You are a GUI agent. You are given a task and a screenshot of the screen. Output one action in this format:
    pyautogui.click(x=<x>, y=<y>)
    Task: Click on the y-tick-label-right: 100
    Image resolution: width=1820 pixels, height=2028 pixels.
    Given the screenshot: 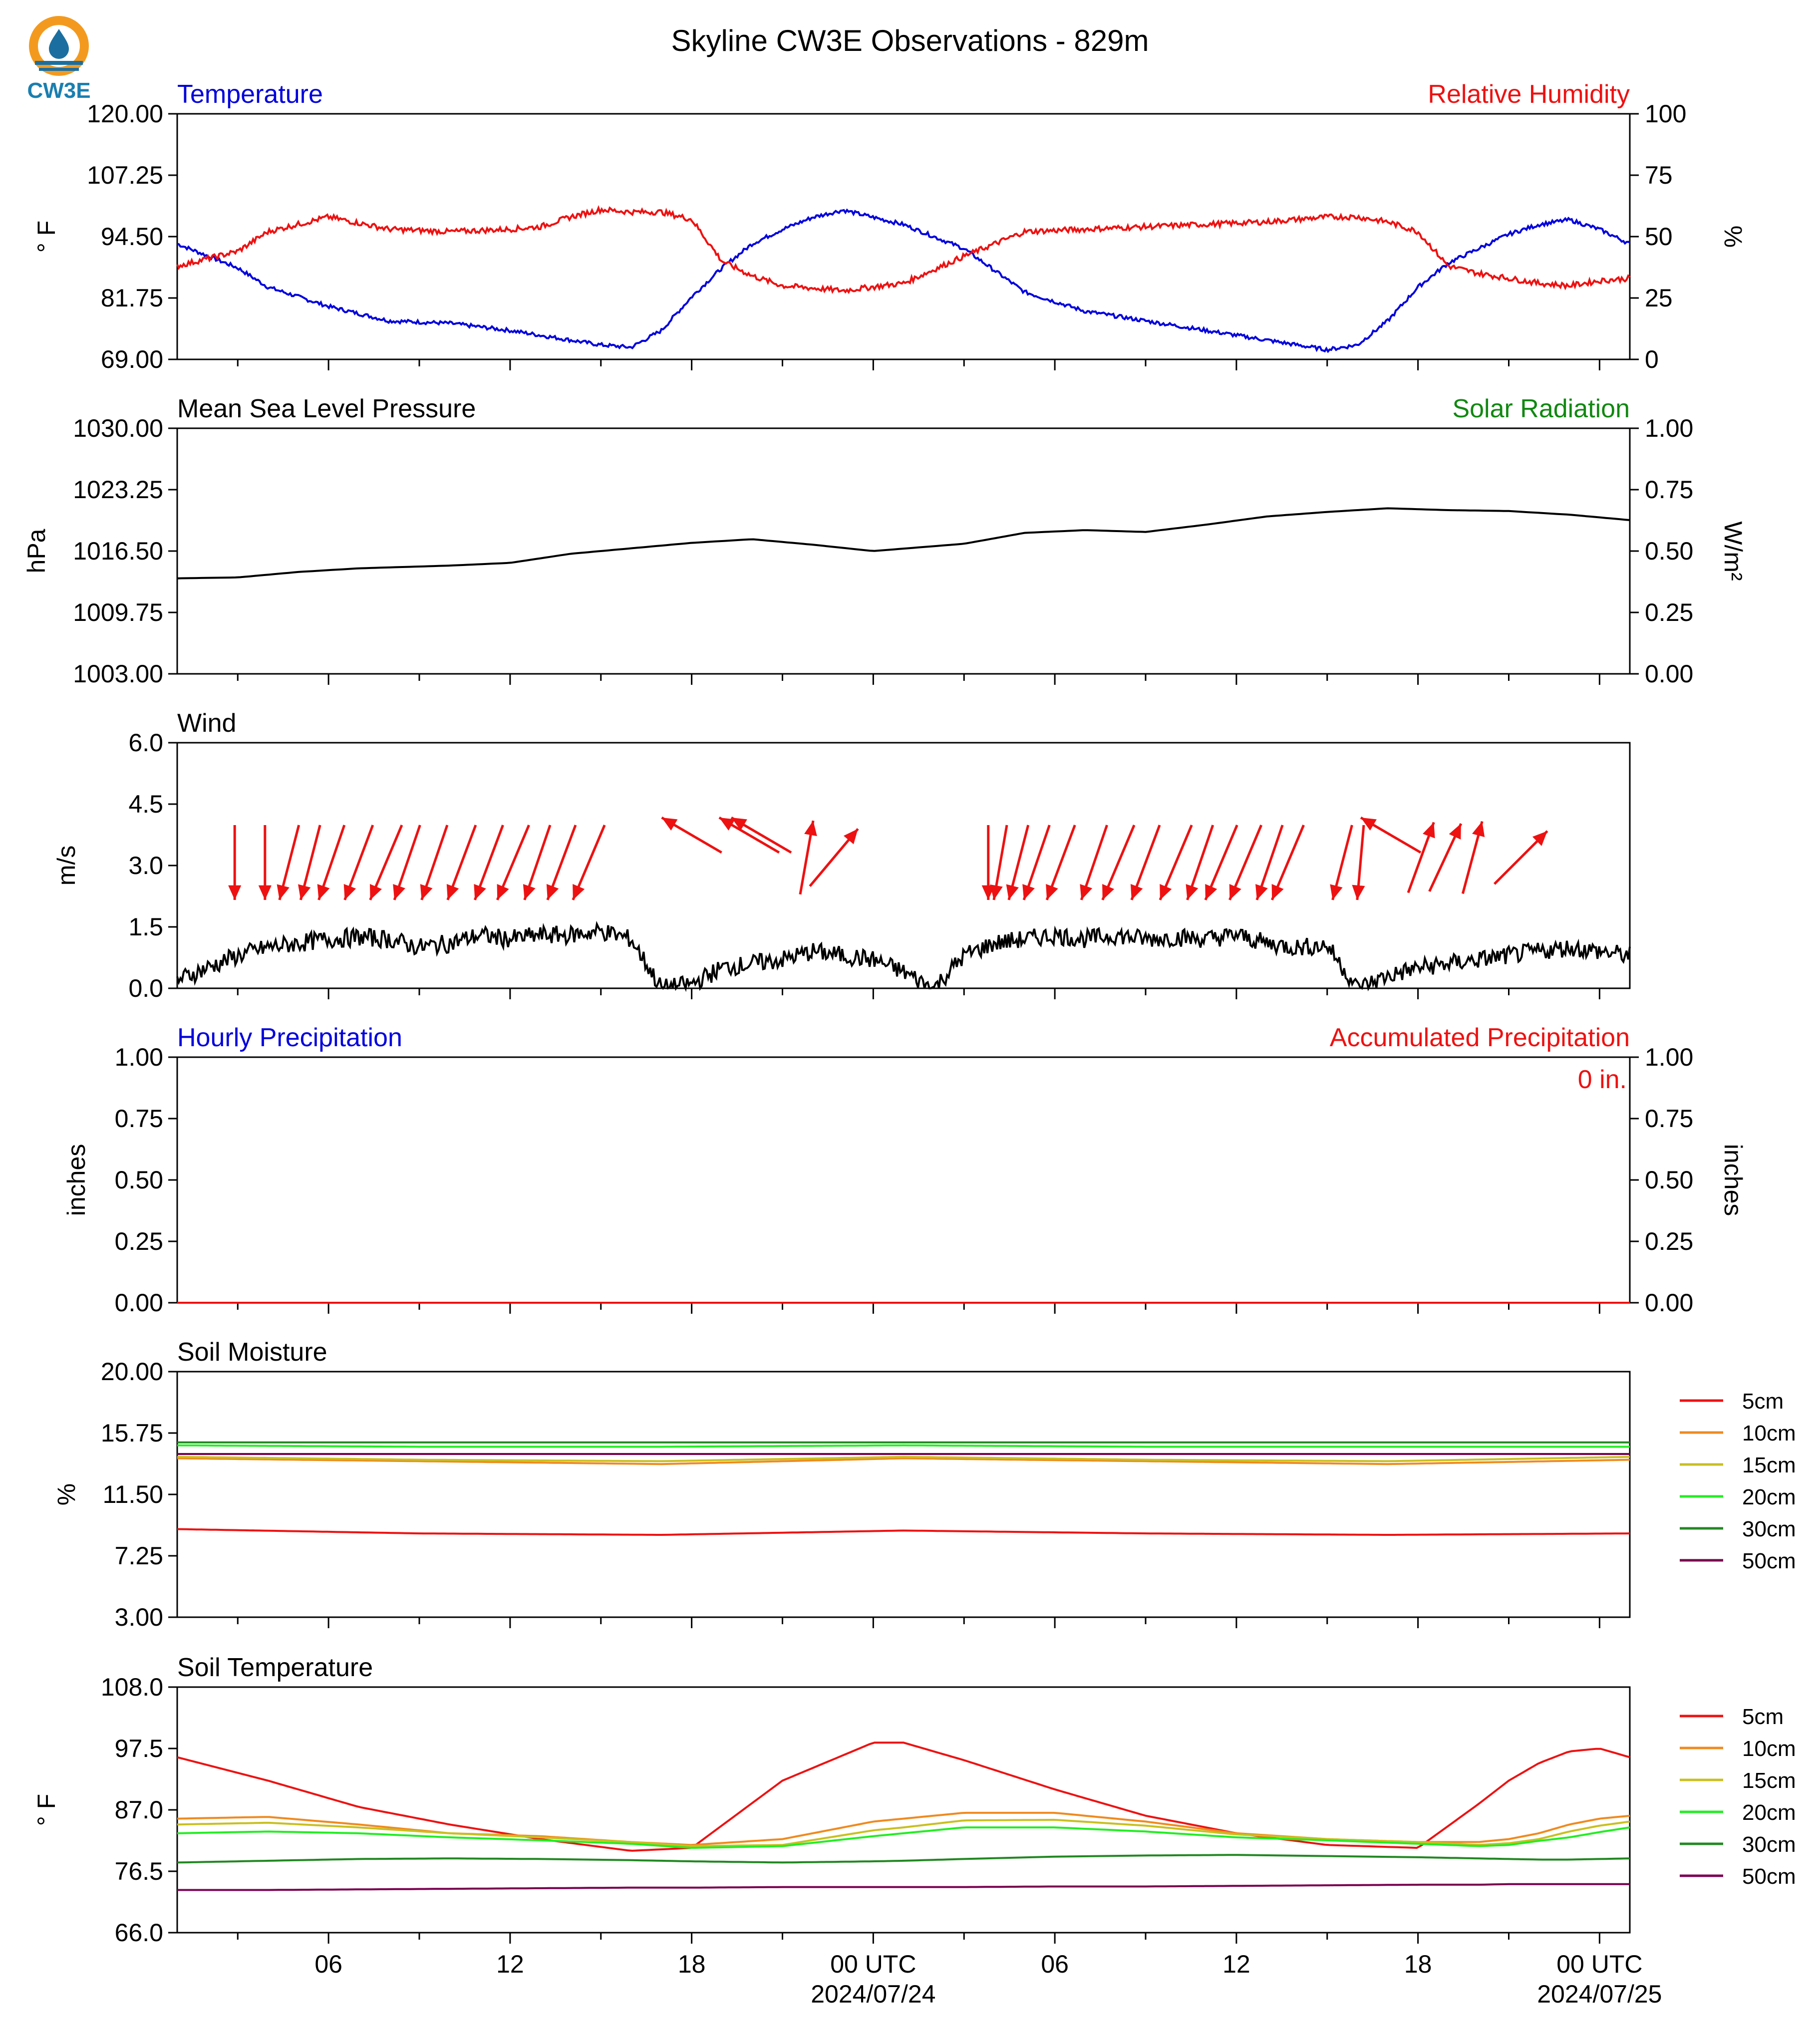 What is the action you would take?
    pyautogui.click(x=1665, y=114)
    